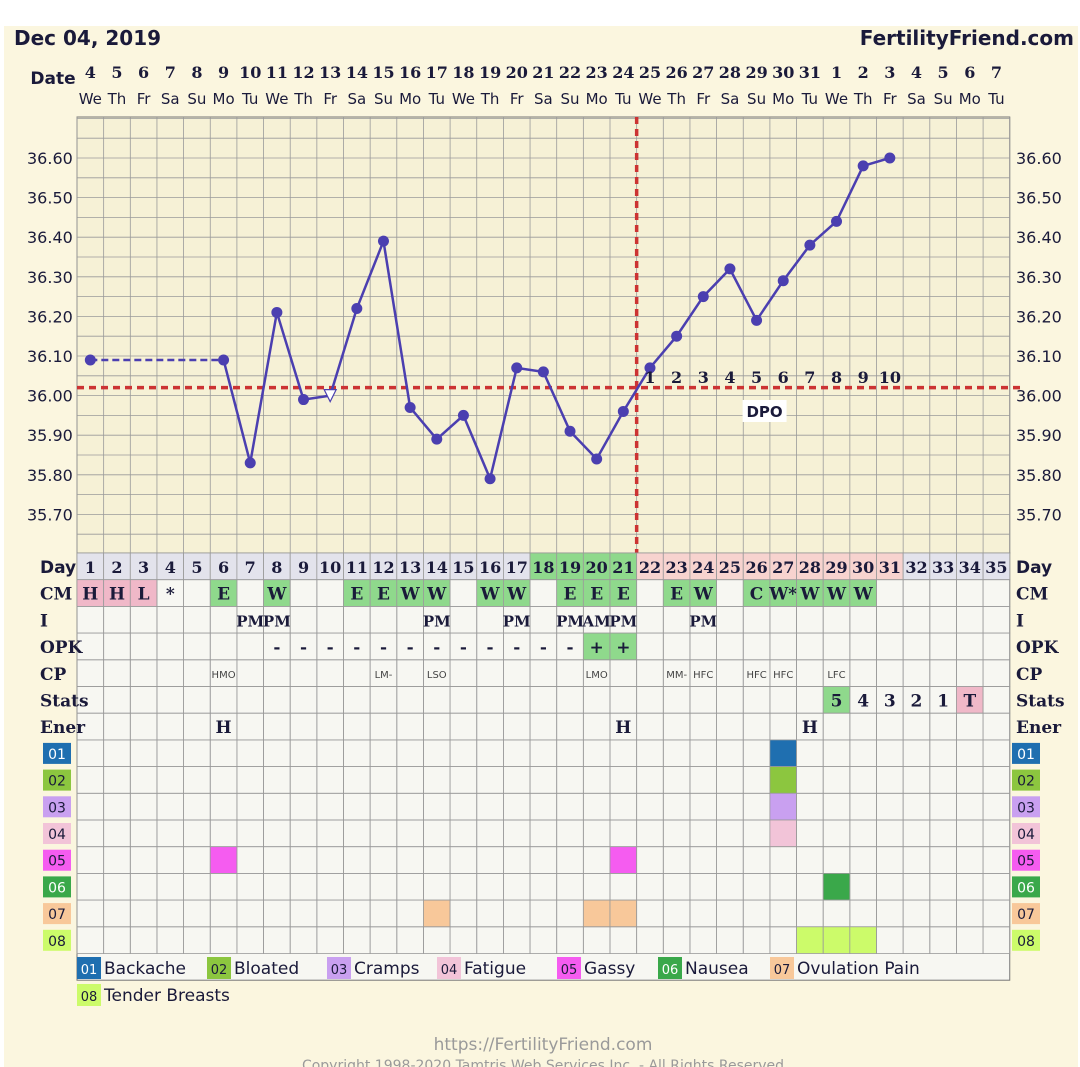 This screenshot has height=1067, width=1080. What do you see at coordinates (50, 435) in the screenshot?
I see `y-tick-label-left: 35.90` at bounding box center [50, 435].